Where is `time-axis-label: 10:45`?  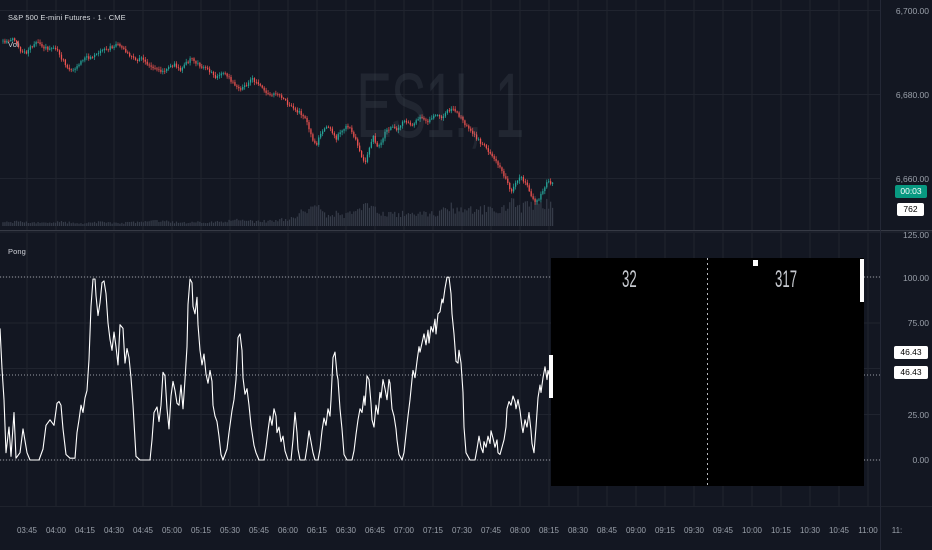
time-axis-label: 10:45 is located at coordinates (839, 530).